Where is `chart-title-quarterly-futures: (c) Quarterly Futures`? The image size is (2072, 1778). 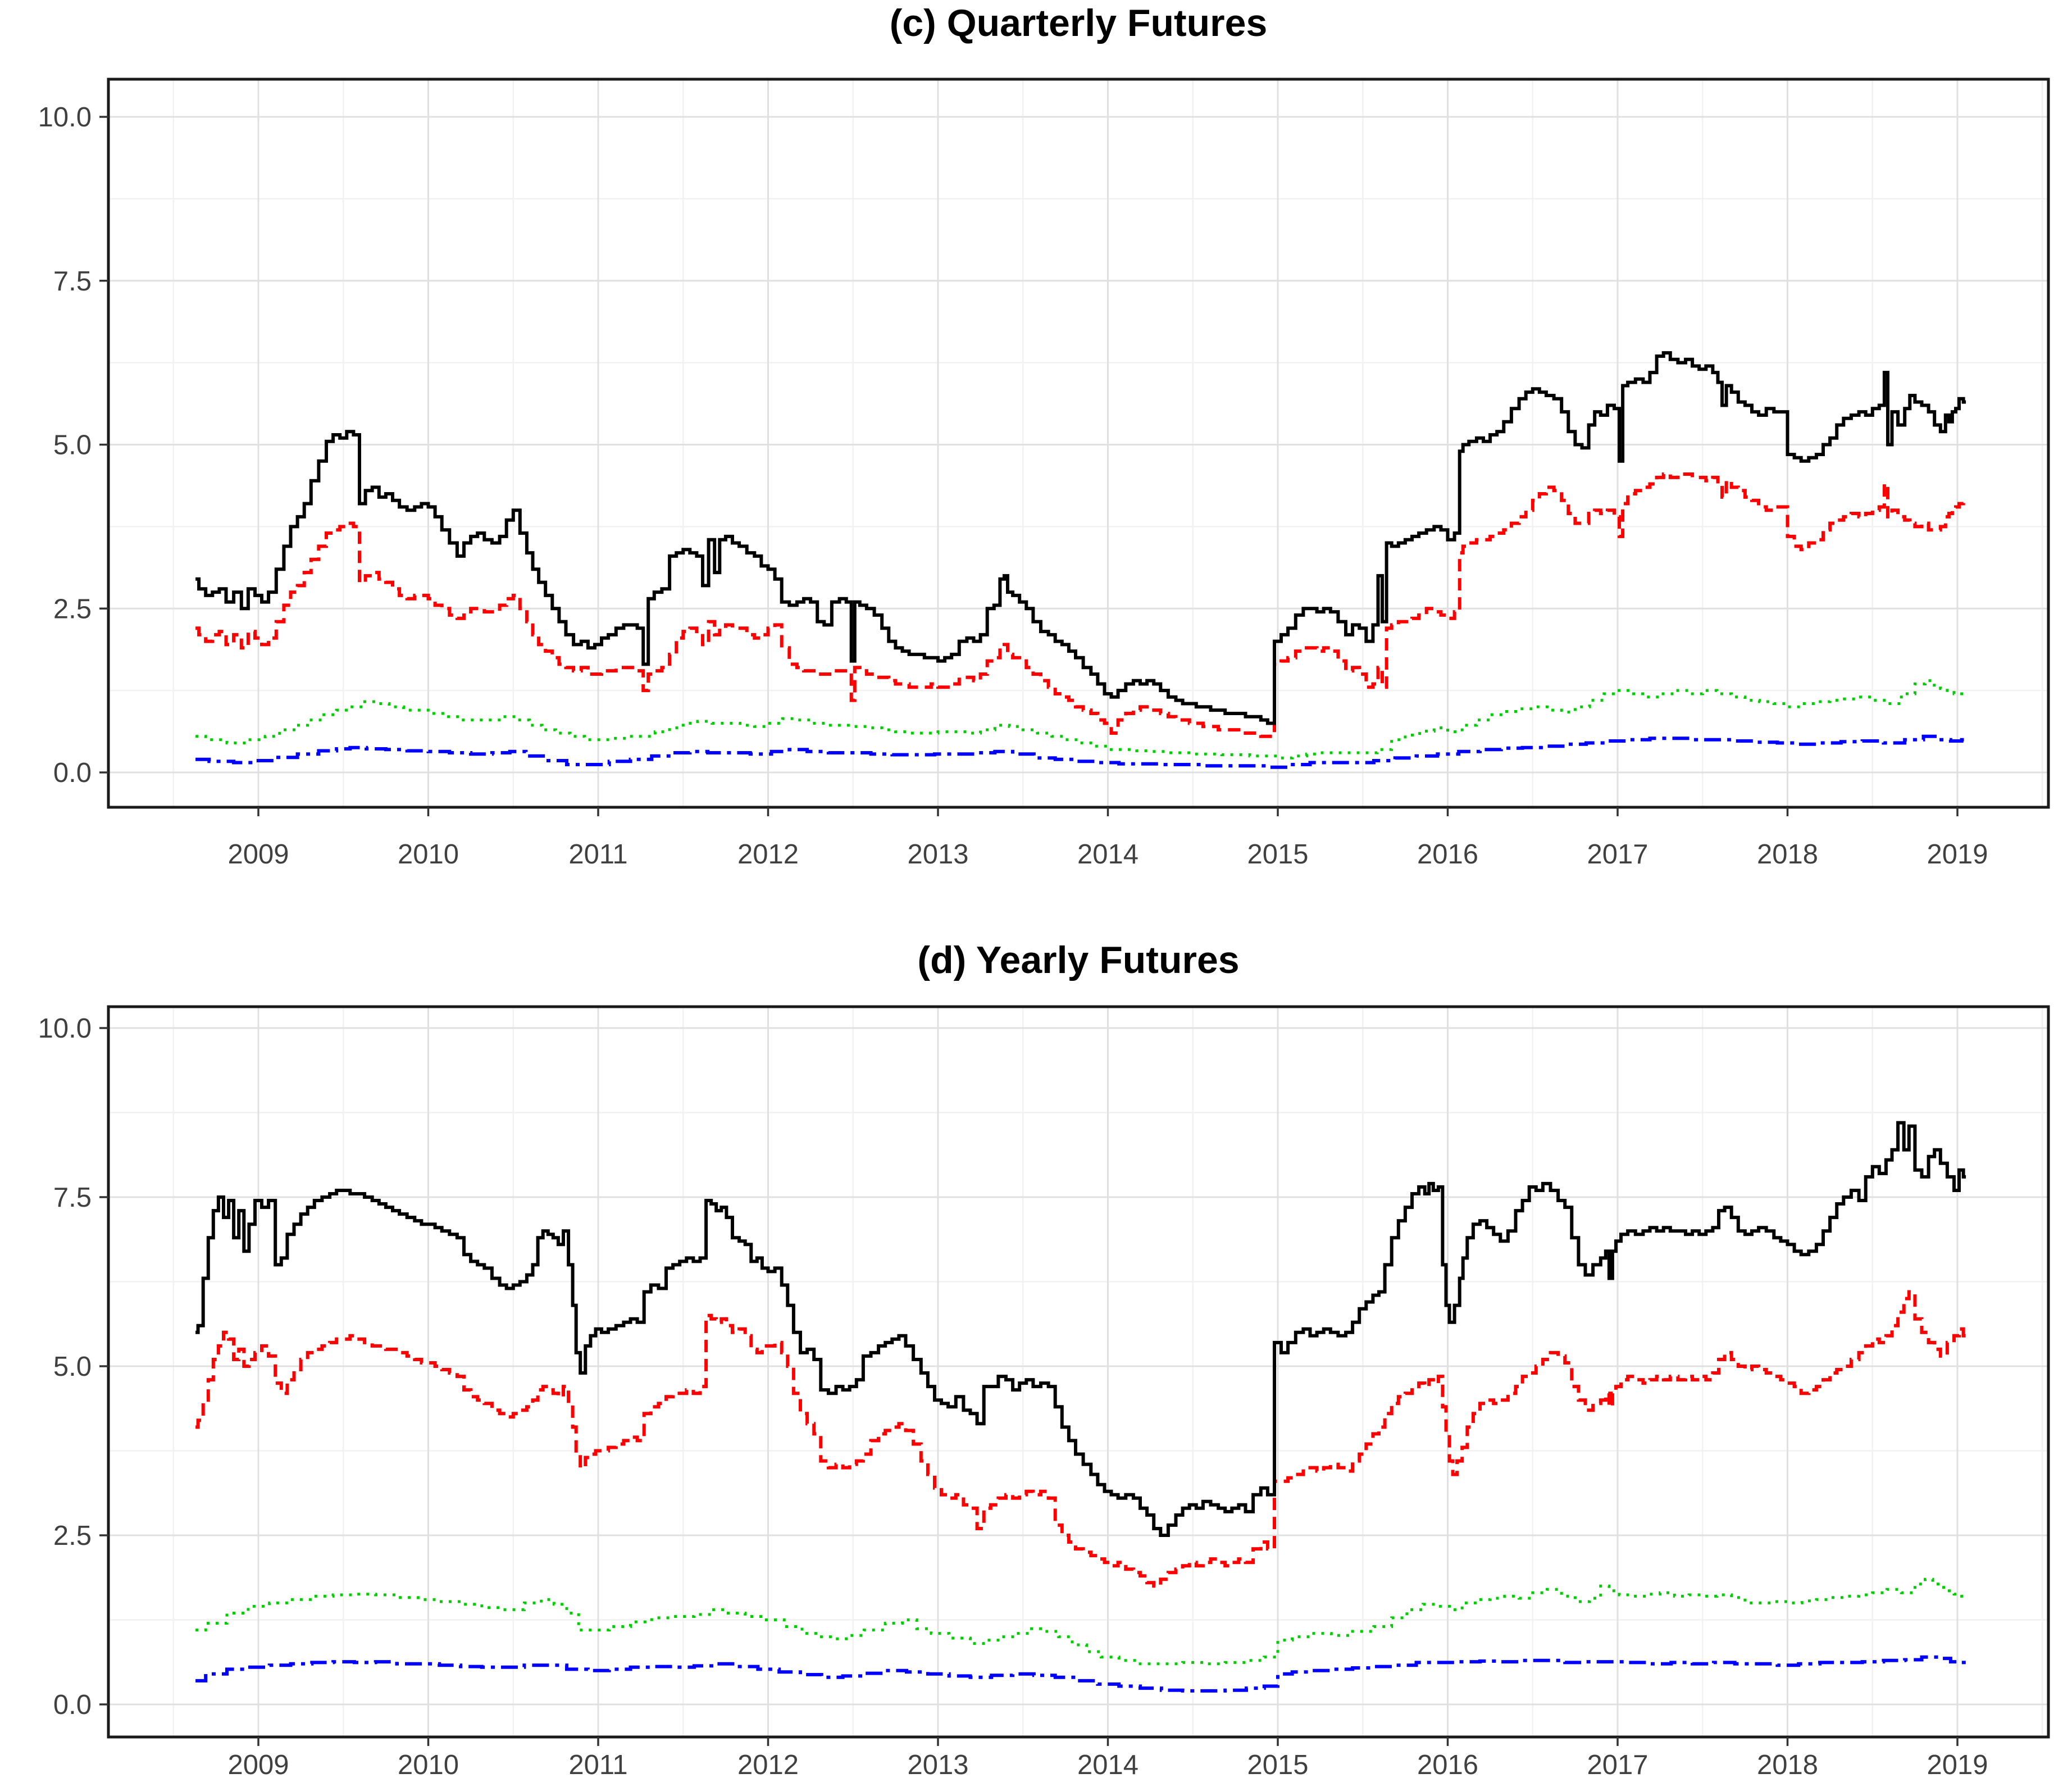
chart-title-quarterly-futures: (c) Quarterly Futures is located at coordinates (1079, 23).